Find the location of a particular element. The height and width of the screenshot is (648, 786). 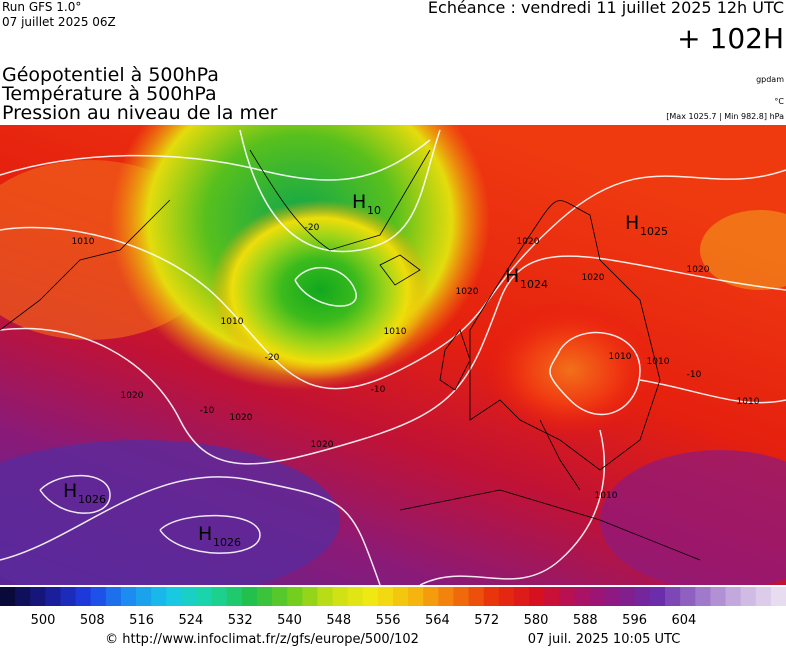

colorbar-label: 524 is located at coordinates (190, 620).